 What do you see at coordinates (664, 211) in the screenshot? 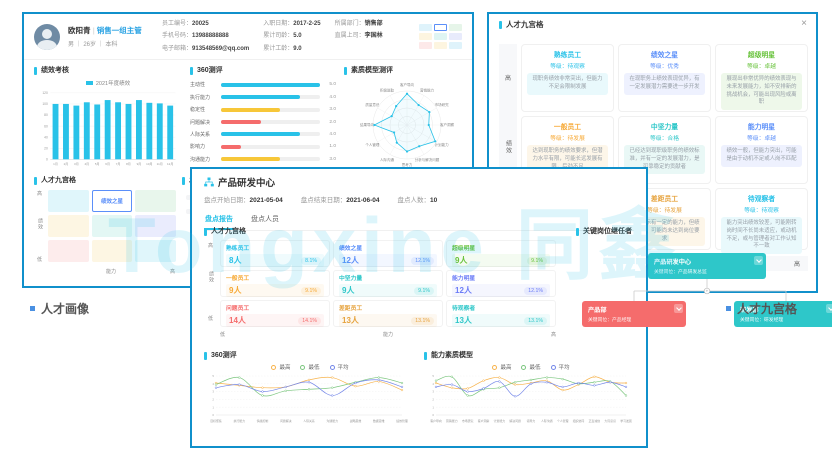
I see `ninegrid-card-level: 等级：待发展` at bounding box center [664, 211].